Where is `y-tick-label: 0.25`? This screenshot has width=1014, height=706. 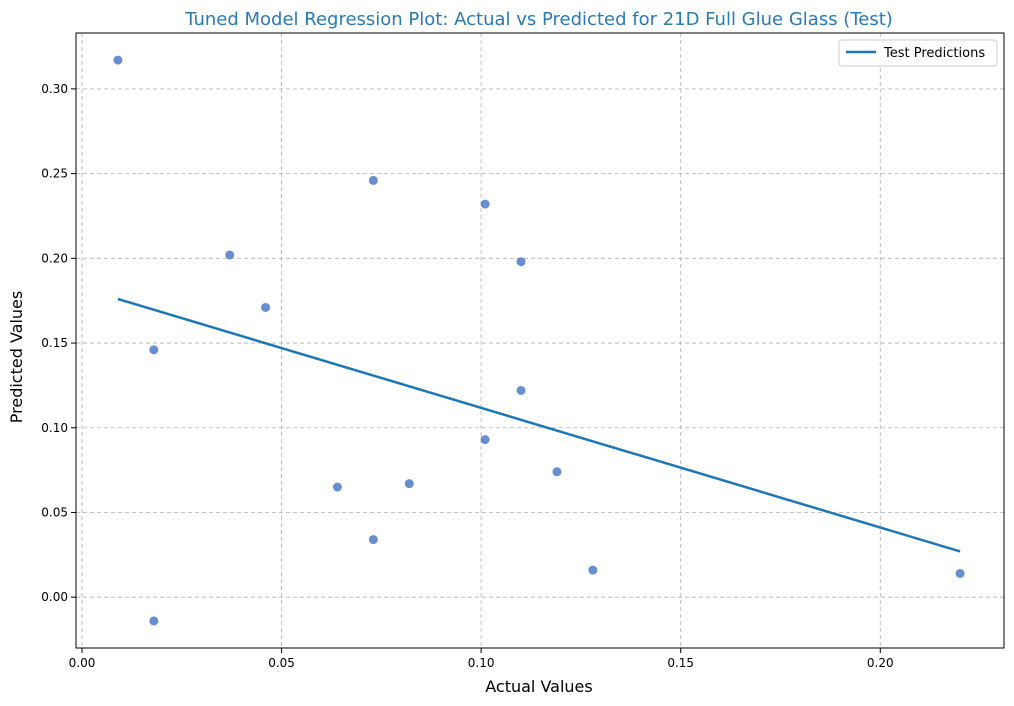 y-tick-label: 0.25 is located at coordinates (54, 174).